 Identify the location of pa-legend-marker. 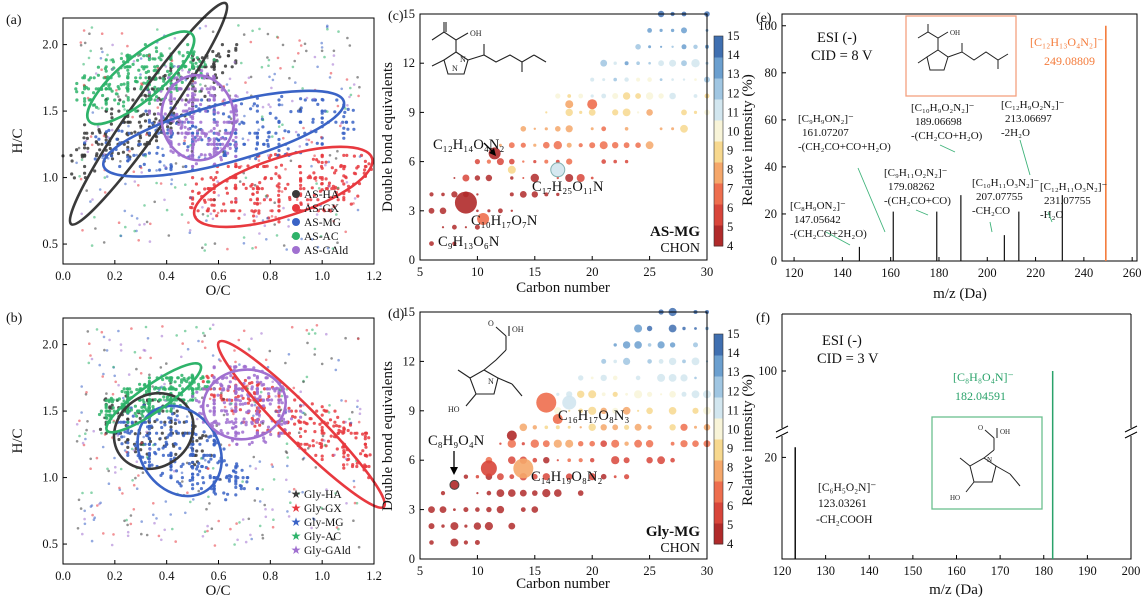
(296, 208).